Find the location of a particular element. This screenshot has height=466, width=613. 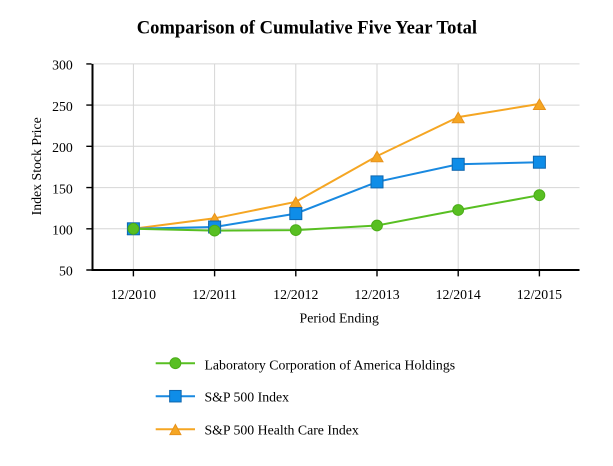

svg-text: Index Stock Price is located at coordinates (36, 166).